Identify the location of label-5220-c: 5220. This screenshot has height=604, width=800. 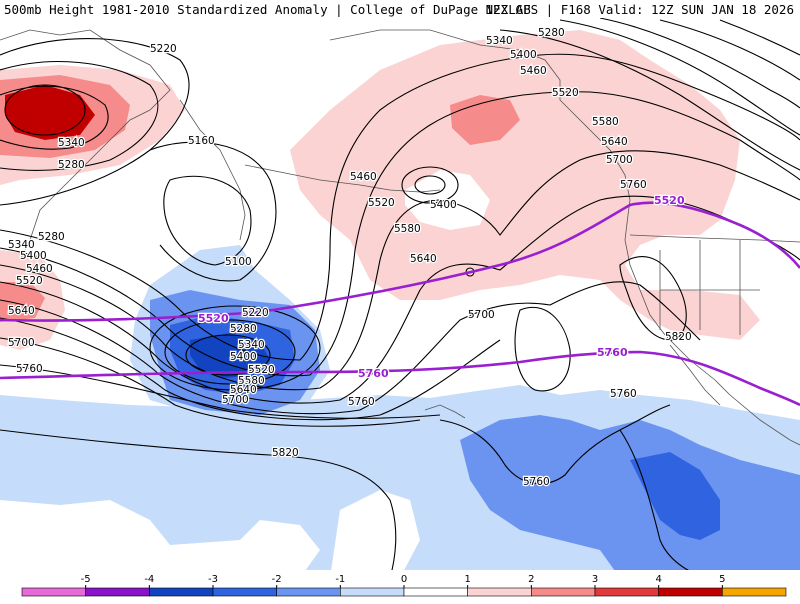
(255, 313).